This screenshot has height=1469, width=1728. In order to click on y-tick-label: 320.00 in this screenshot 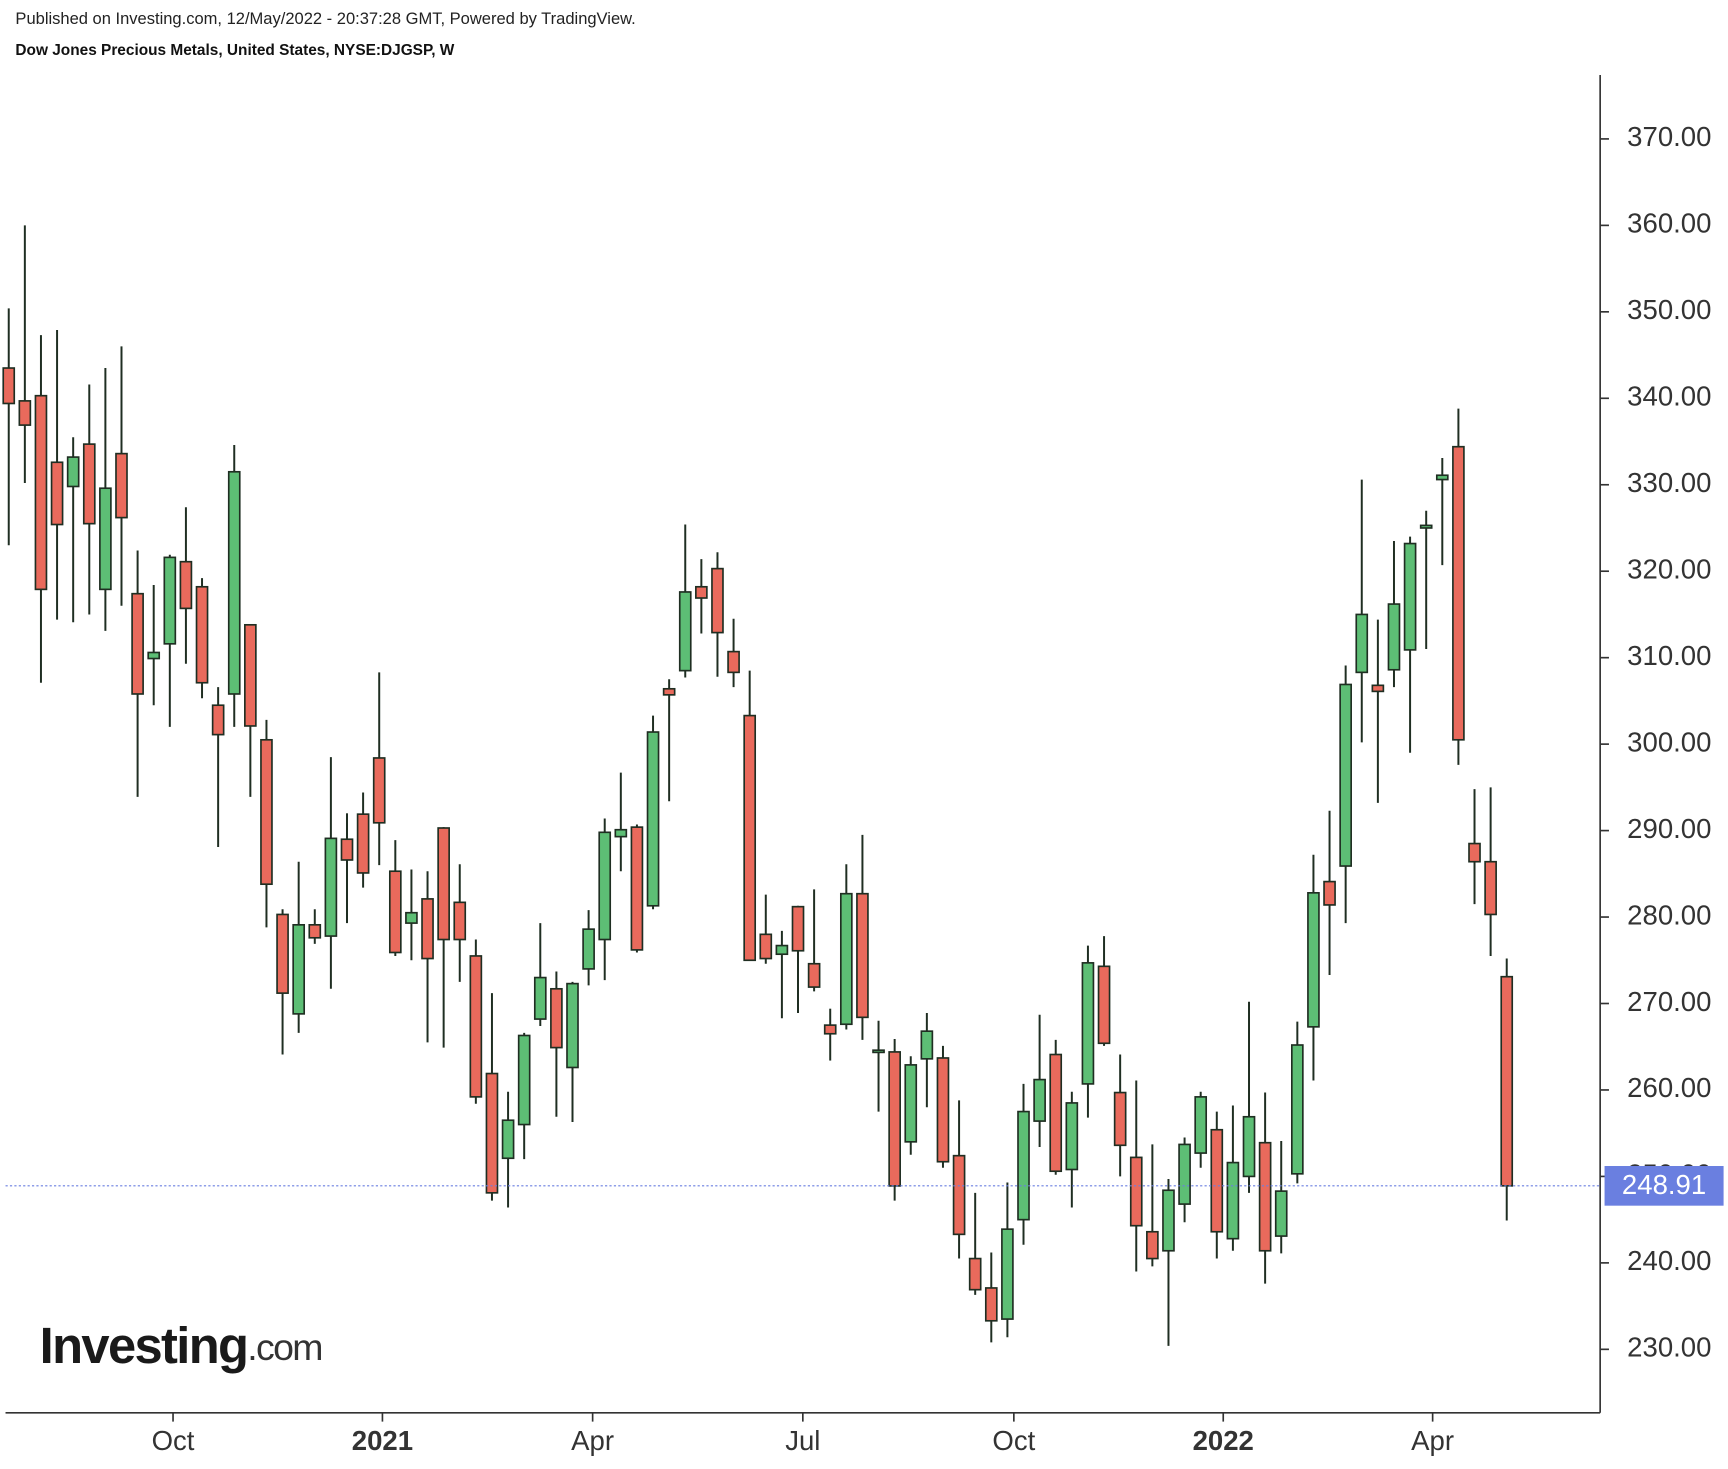, I will do `click(1669, 568)`.